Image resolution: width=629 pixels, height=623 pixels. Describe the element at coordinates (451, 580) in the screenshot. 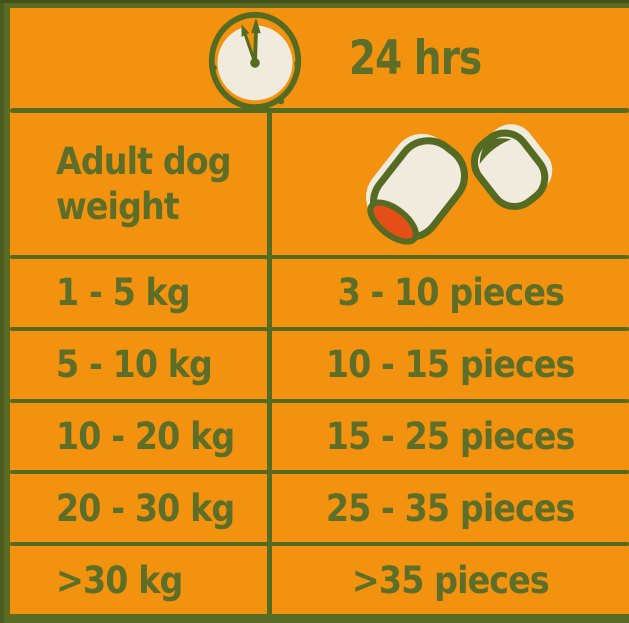

I see `pieces-value: >35 pieces` at that location.